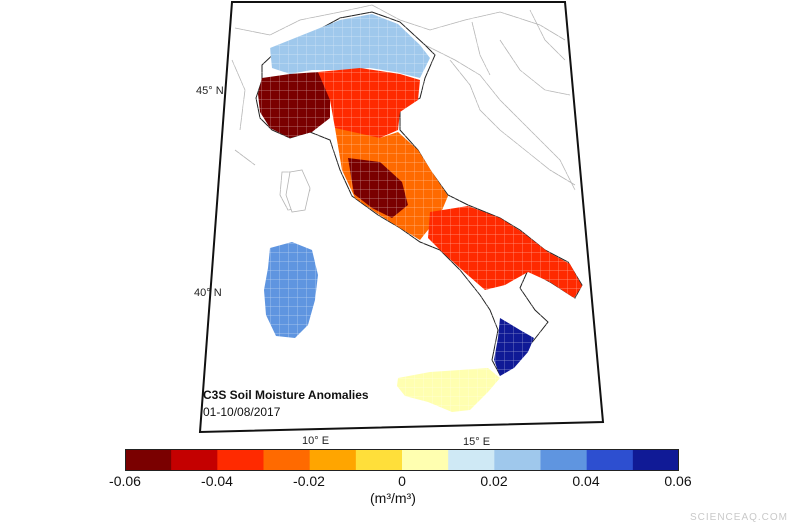 Image resolution: width=800 pixels, height=530 pixels. What do you see at coordinates (217, 481) in the screenshot?
I see `colorbar-tick: -0.04` at bounding box center [217, 481].